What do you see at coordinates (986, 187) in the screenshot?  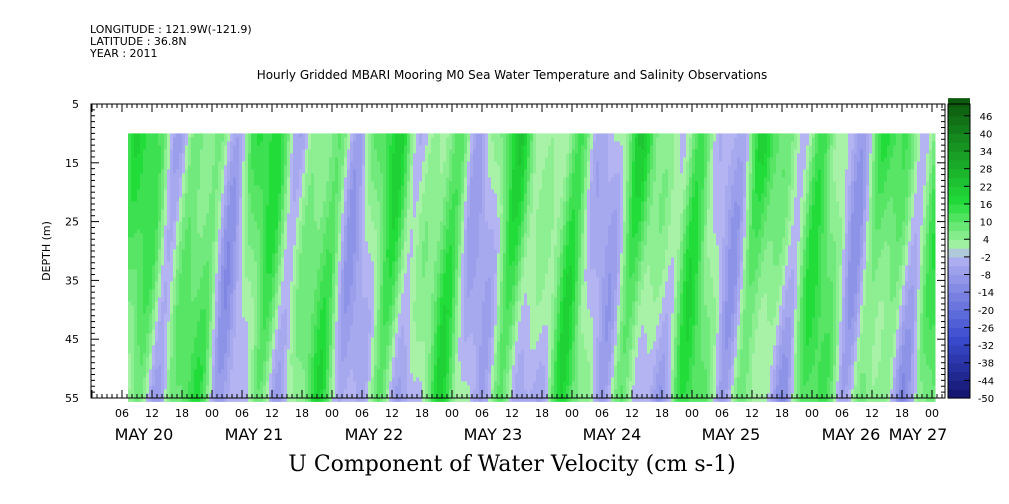 I see `colorbar-tick-label: 22` at bounding box center [986, 187].